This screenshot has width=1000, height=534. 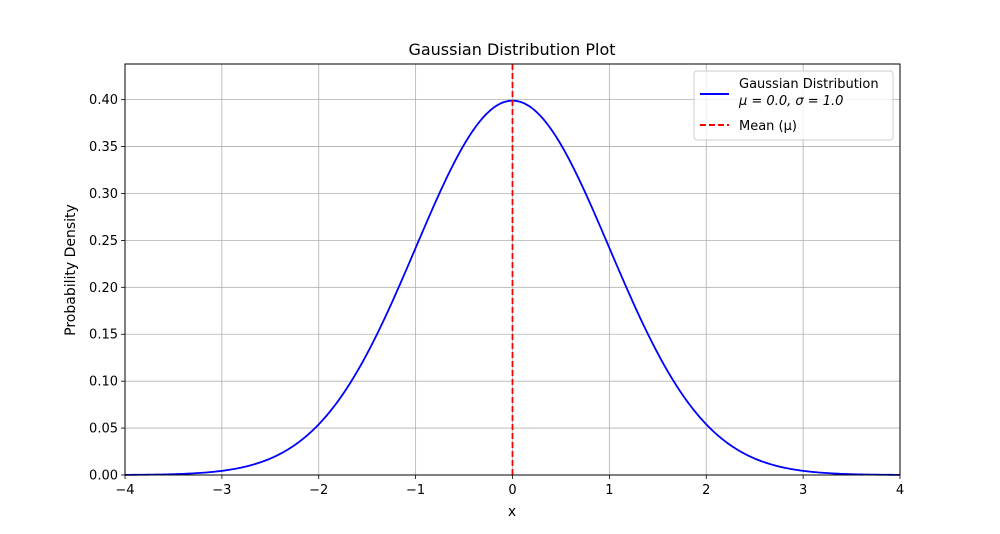 What do you see at coordinates (103, 335) in the screenshot?
I see `y-tick-label: 0.15` at bounding box center [103, 335].